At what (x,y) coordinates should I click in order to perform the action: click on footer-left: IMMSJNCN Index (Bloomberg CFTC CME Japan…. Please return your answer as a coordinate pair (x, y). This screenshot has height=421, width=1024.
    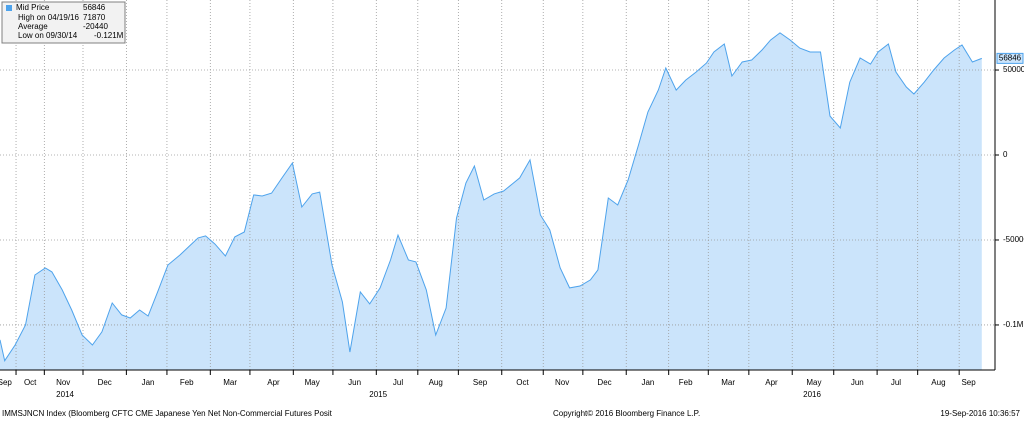
    Looking at the image, I should click on (167, 413).